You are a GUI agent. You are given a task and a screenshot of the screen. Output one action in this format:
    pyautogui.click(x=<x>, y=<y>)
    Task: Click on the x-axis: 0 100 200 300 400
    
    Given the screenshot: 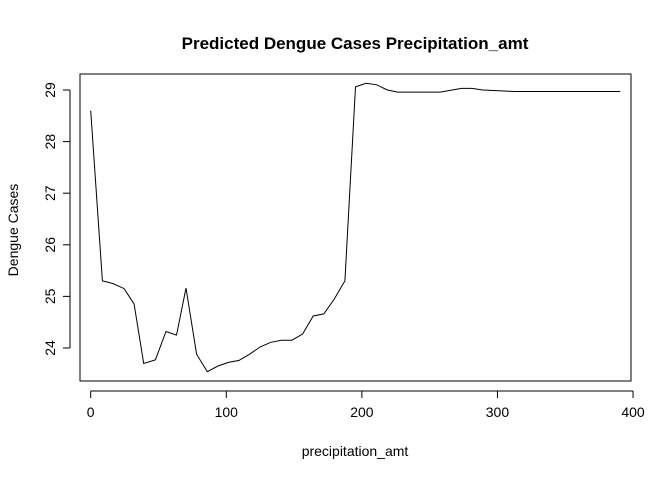 What is the action you would take?
    pyautogui.click(x=366, y=405)
    